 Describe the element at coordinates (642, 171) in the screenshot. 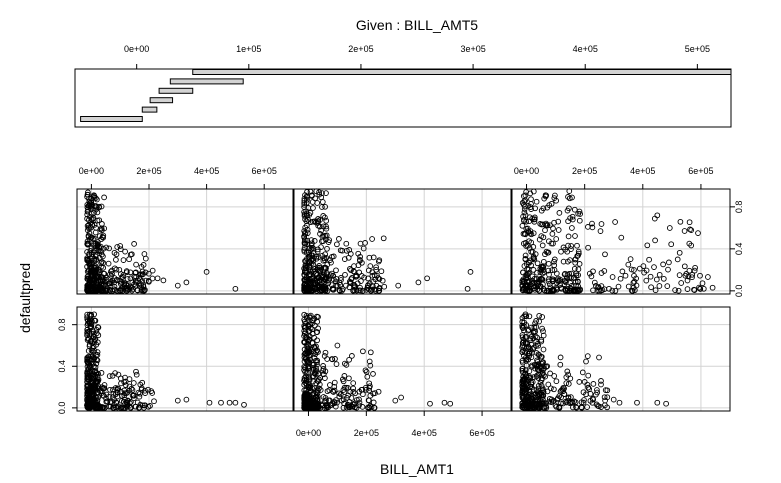

I see `x-tick-label: 4e+05` at that location.